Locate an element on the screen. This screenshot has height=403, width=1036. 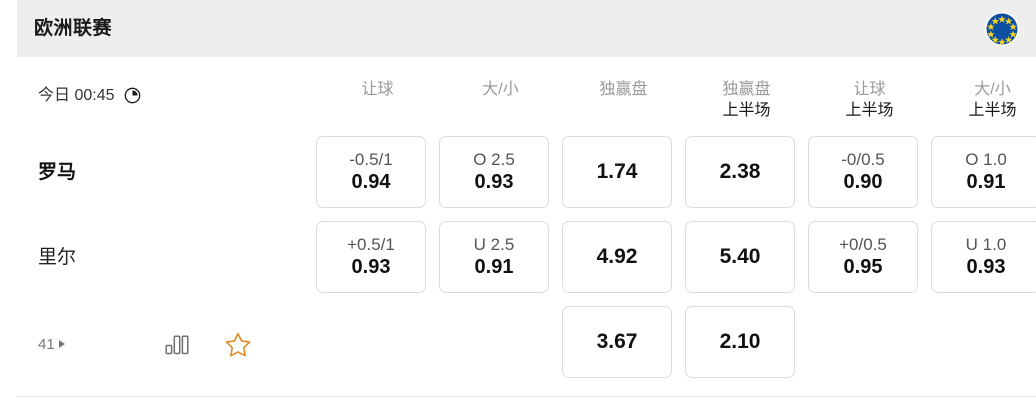
odds-cell: +0/0.5 0.95 is located at coordinates (863, 257).